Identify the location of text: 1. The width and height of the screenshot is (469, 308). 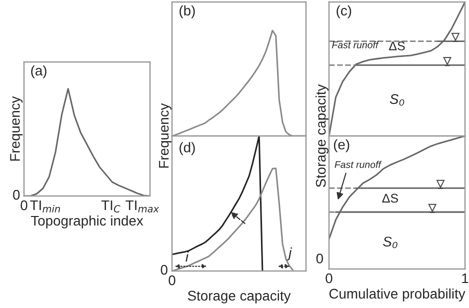
(465, 279).